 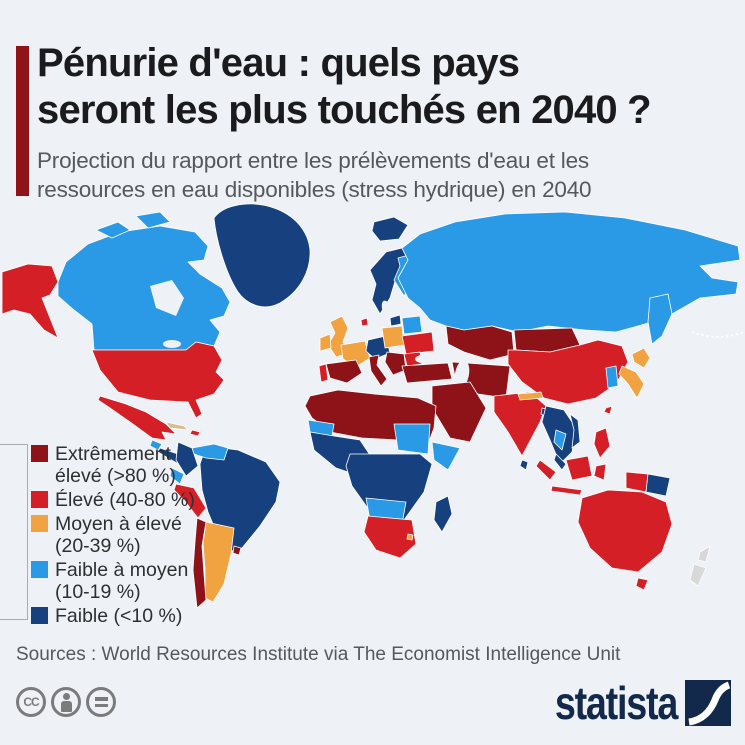 What do you see at coordinates (199, 563) in the screenshot?
I see `region-chile` at bounding box center [199, 563].